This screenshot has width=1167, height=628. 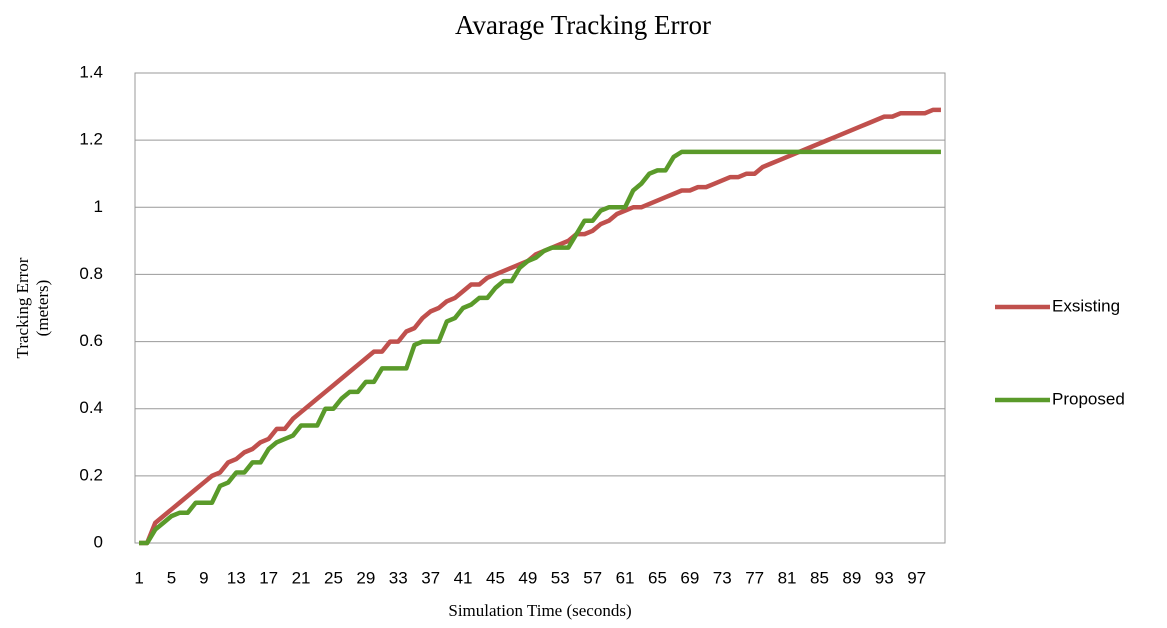 What do you see at coordinates (301, 577) in the screenshot?
I see `x-tick-label: 21` at bounding box center [301, 577].